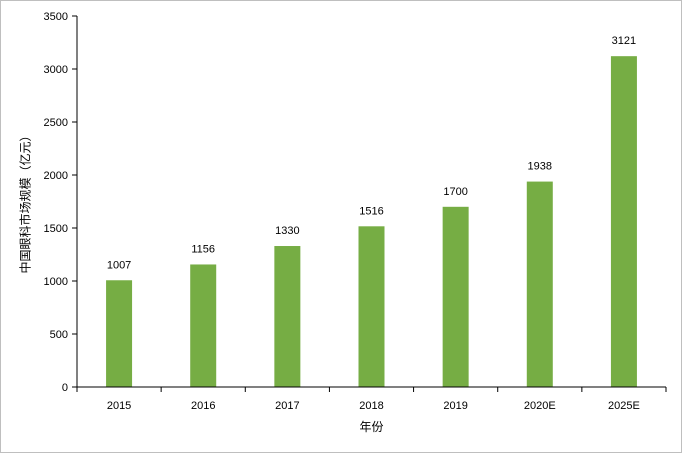 This screenshot has width=682, height=453. What do you see at coordinates (56, 70) in the screenshot?
I see `y-tick-label: 3000` at bounding box center [56, 70].